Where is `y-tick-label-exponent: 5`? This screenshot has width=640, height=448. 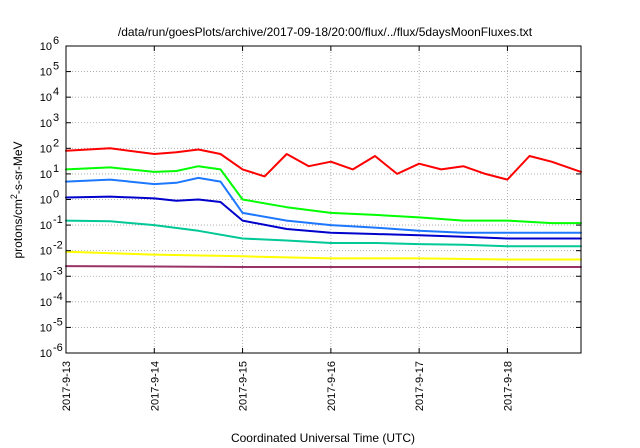
y-tick-label-exponent: 5 is located at coordinates (56, 67).